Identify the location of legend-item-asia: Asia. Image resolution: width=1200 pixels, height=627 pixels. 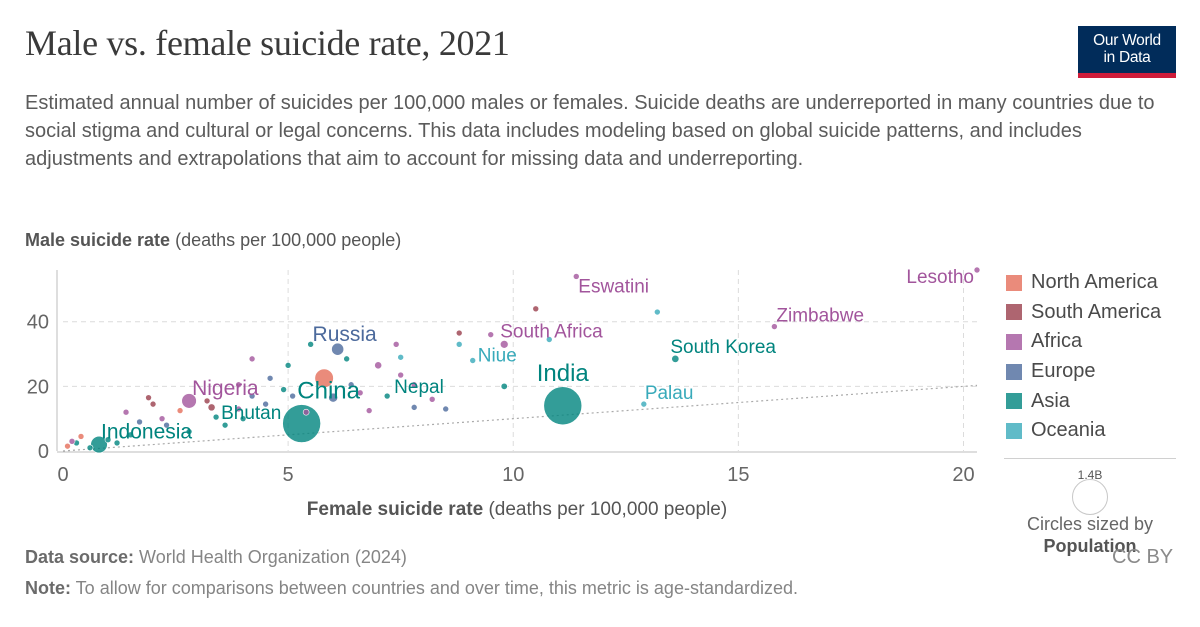
(1083, 401).